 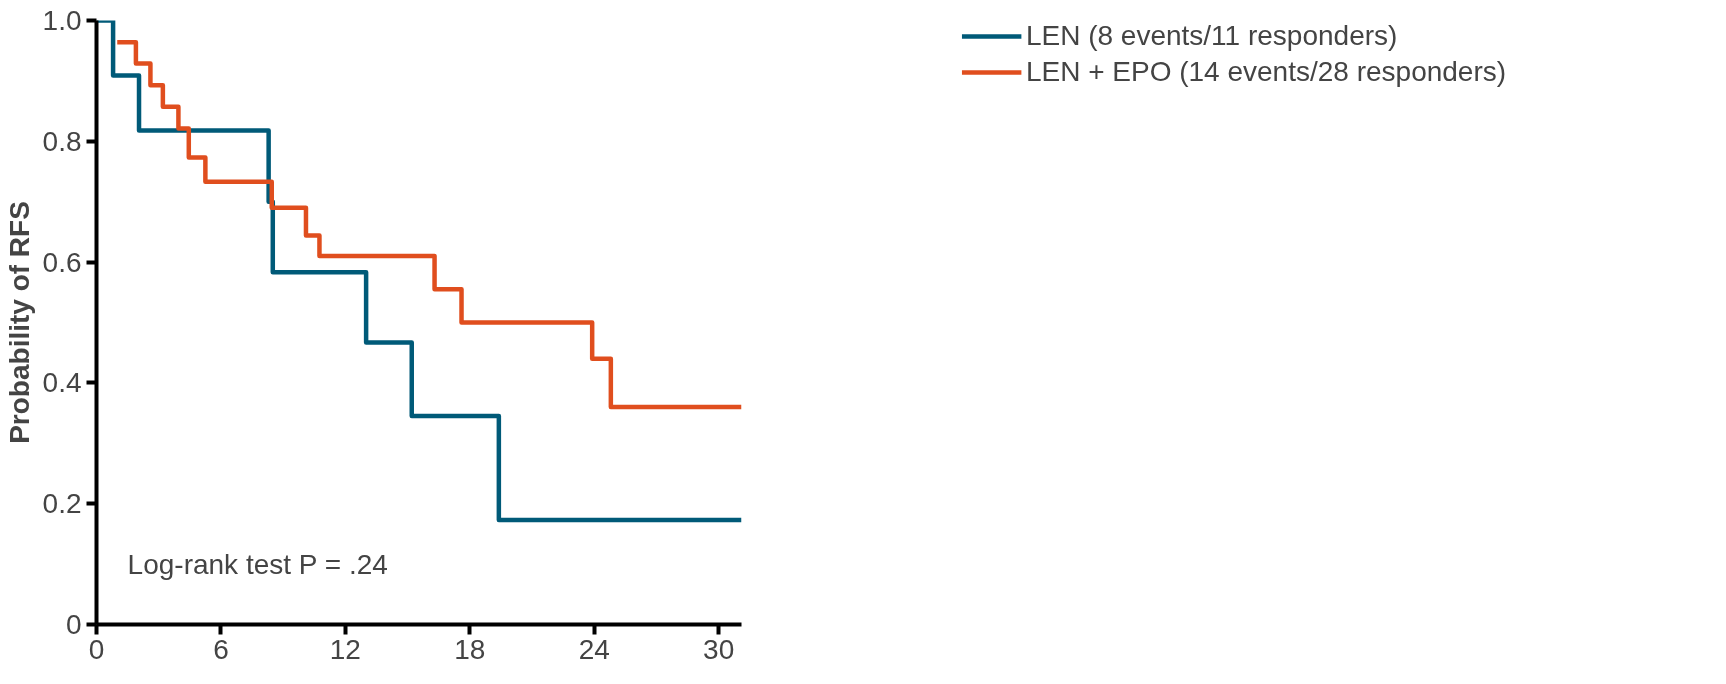 What do you see at coordinates (257, 564) in the screenshot?
I see `annotation: Log-rank test P = .24` at bounding box center [257, 564].